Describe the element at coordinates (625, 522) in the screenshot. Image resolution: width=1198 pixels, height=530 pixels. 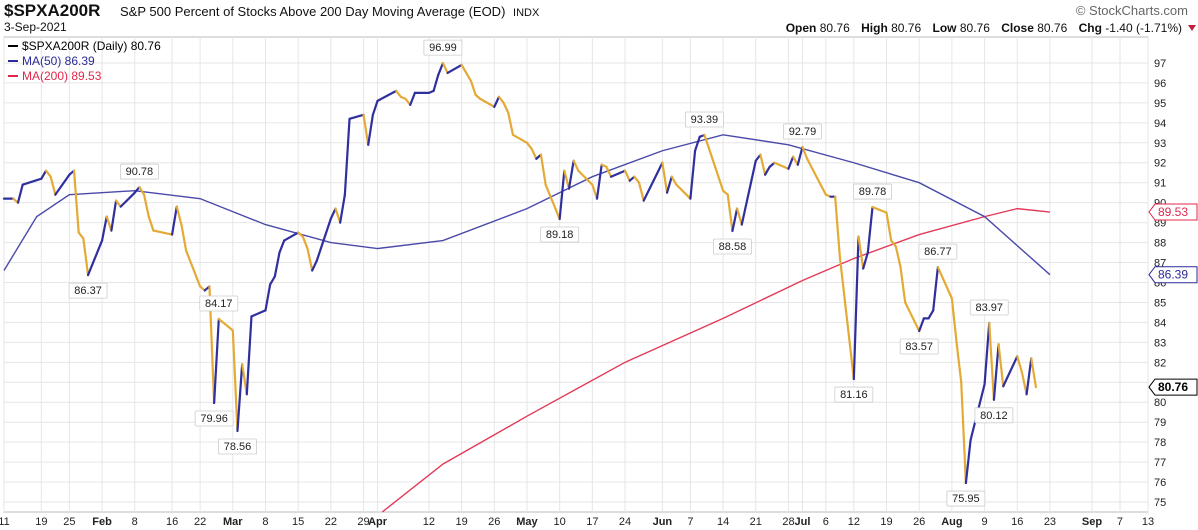
I see `x-tick-label: 24` at that location.